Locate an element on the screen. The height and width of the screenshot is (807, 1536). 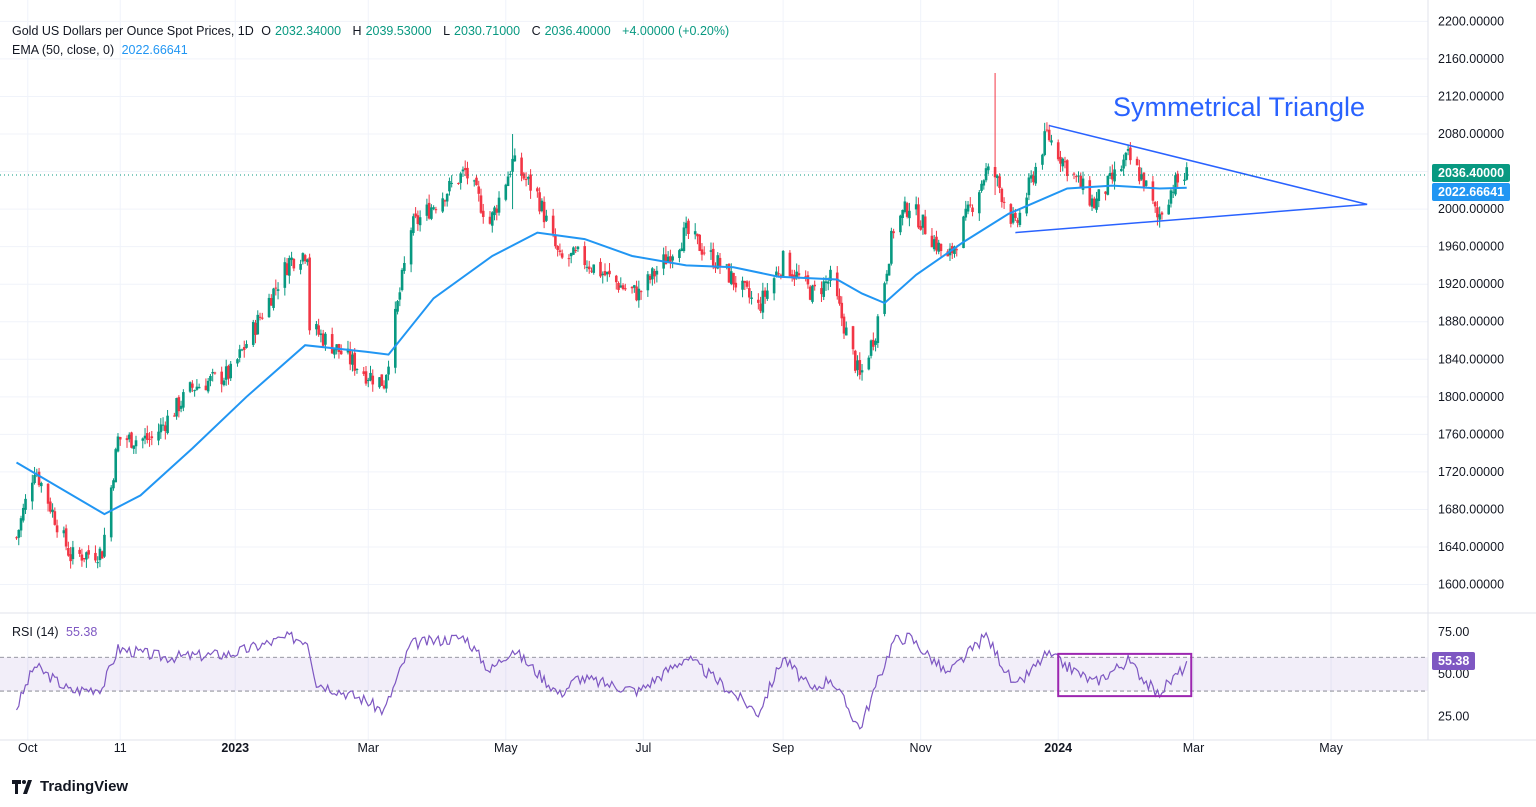
rsi-highlight-box is located at coordinates (1125, 675).